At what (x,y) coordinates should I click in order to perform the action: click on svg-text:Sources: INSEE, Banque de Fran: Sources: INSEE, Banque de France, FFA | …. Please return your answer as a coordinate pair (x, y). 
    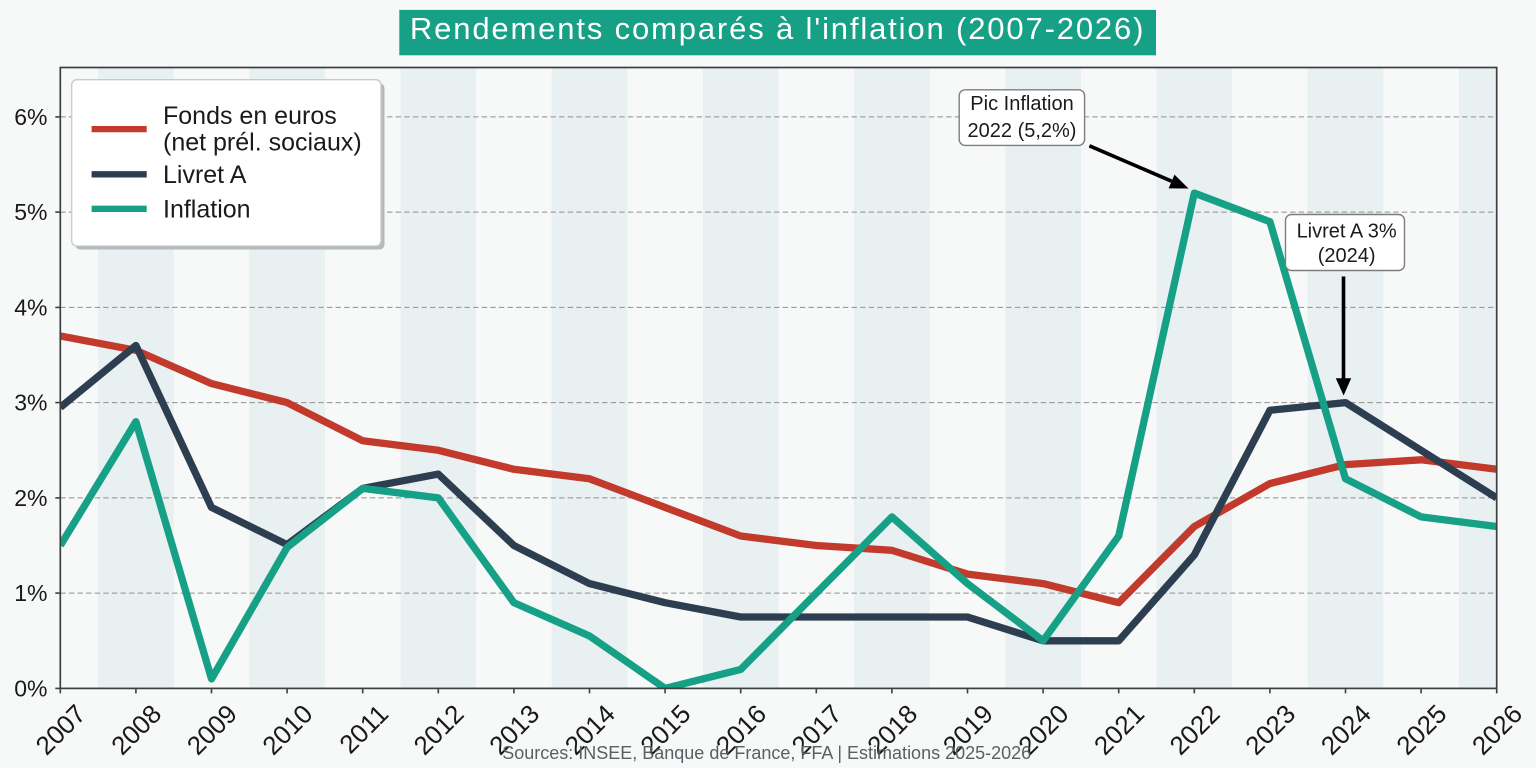
    Looking at the image, I should click on (766, 753).